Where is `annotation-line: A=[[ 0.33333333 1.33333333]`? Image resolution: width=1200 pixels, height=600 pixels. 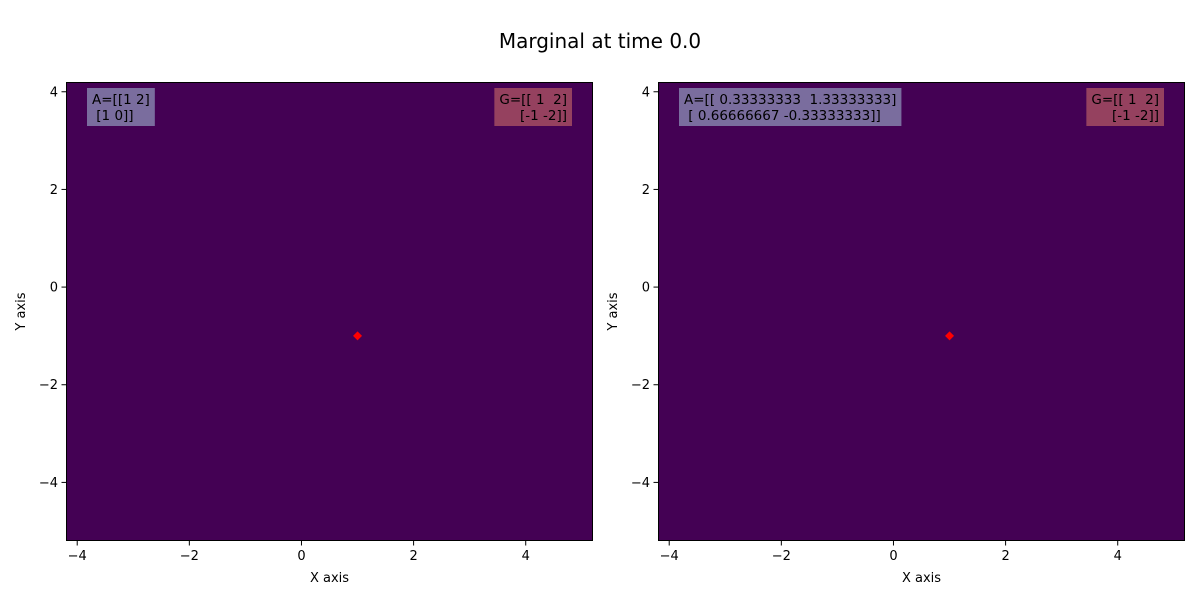 annotation-line: A=[[ 0.33333333 1.33333333] is located at coordinates (790, 100).